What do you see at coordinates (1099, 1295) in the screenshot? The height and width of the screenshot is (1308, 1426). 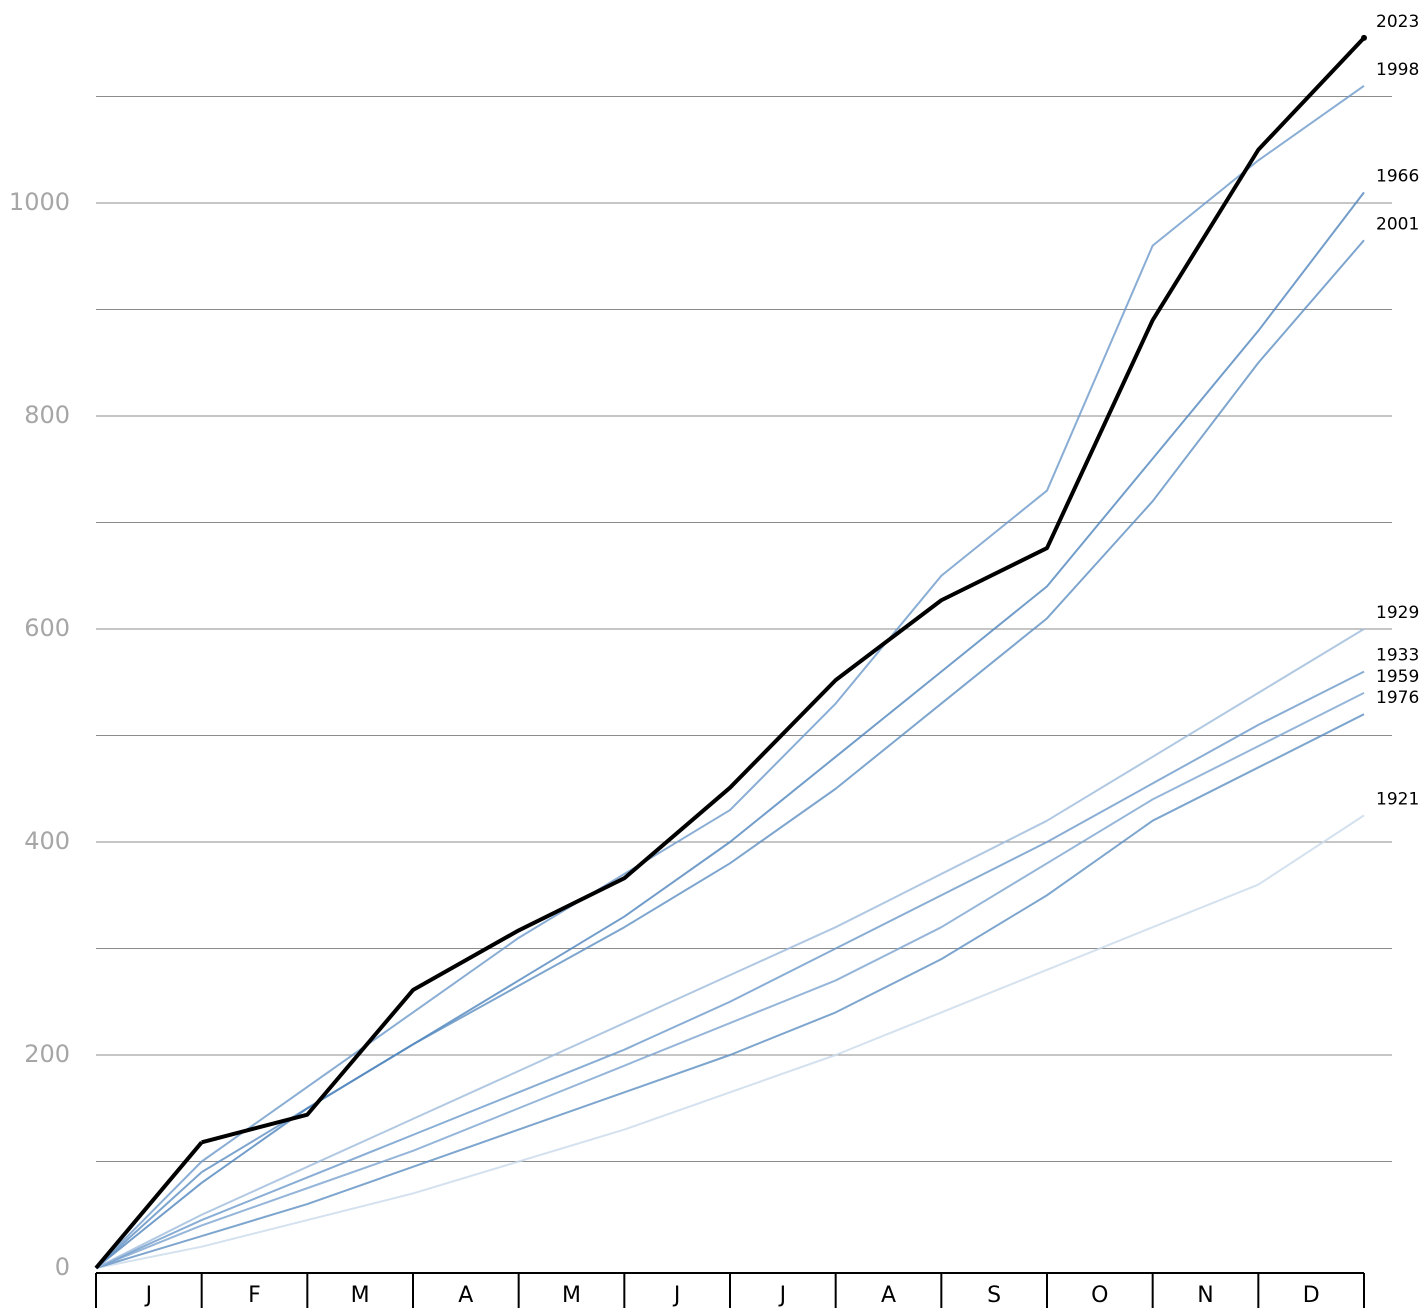 I see `x-tick-label: O` at bounding box center [1099, 1295].